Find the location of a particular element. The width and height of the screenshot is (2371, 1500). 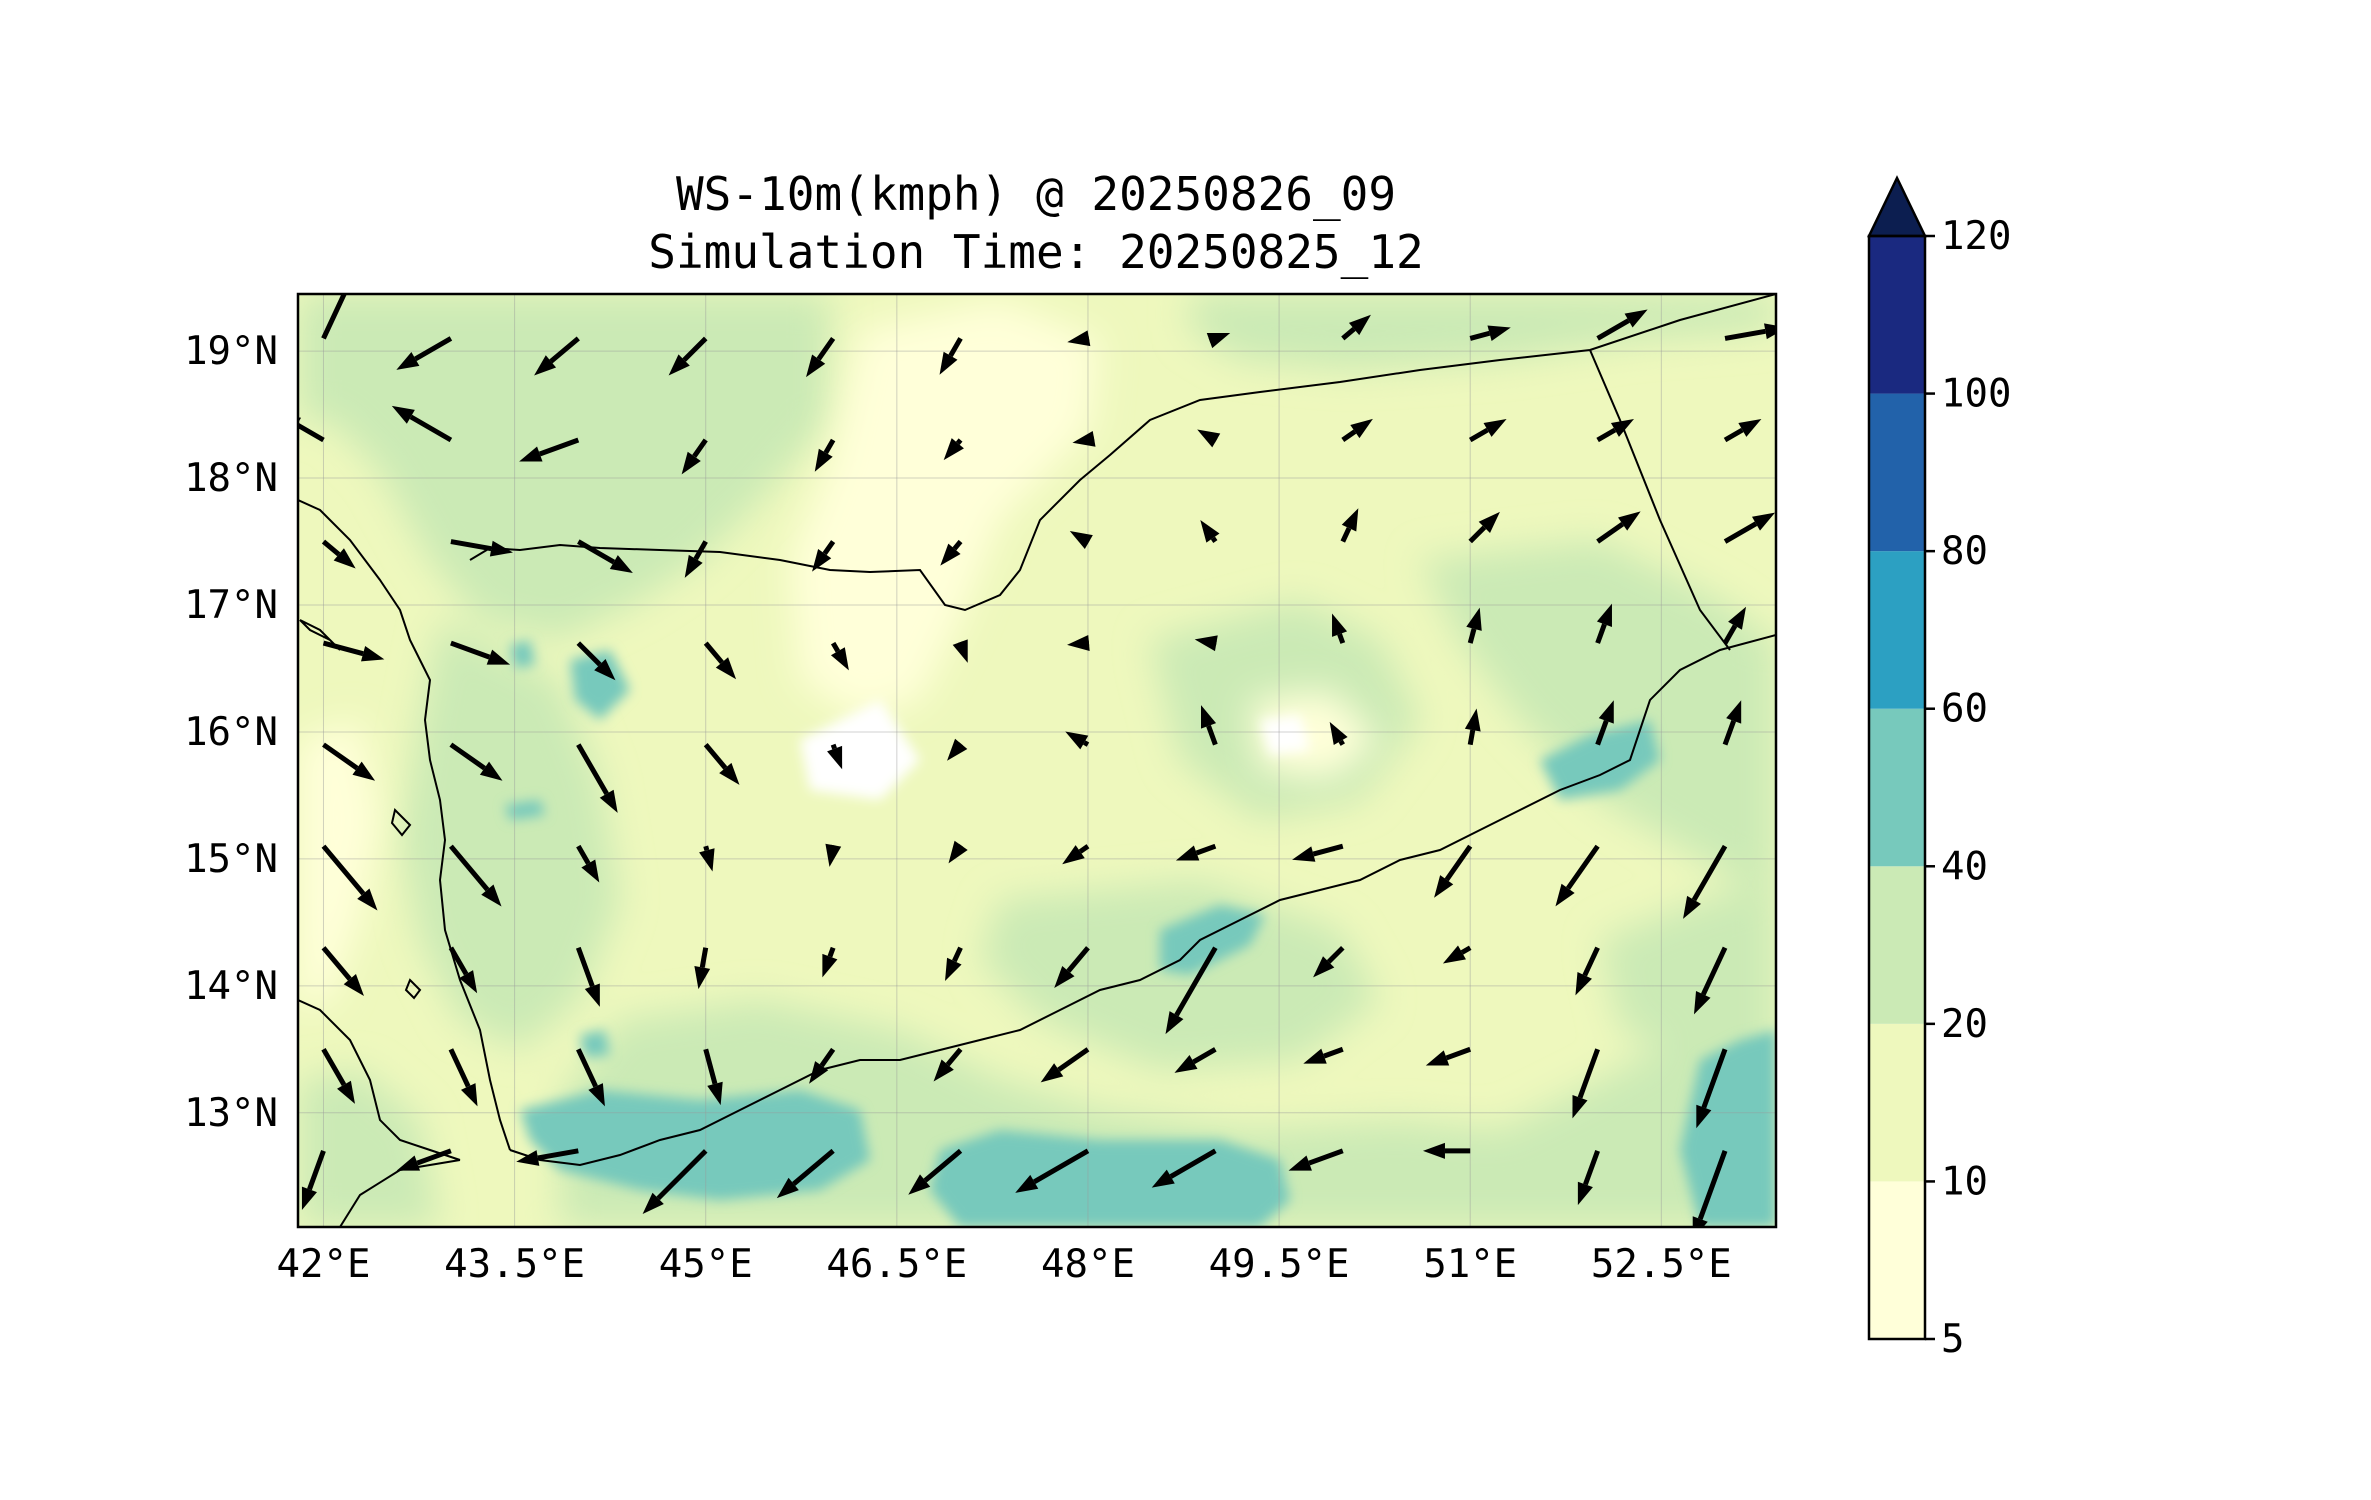

colorbar-frame is located at coordinates (1897, 787).